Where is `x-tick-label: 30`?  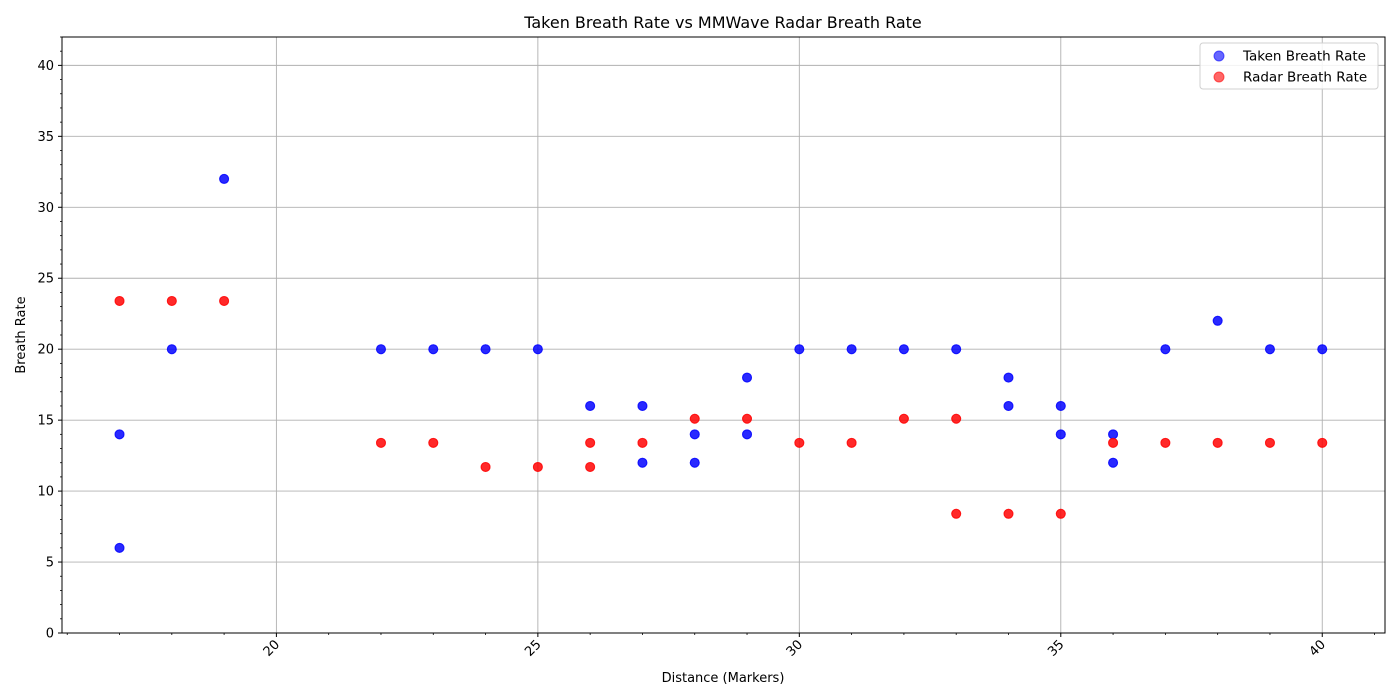
x-tick-label: 30 is located at coordinates (795, 648).